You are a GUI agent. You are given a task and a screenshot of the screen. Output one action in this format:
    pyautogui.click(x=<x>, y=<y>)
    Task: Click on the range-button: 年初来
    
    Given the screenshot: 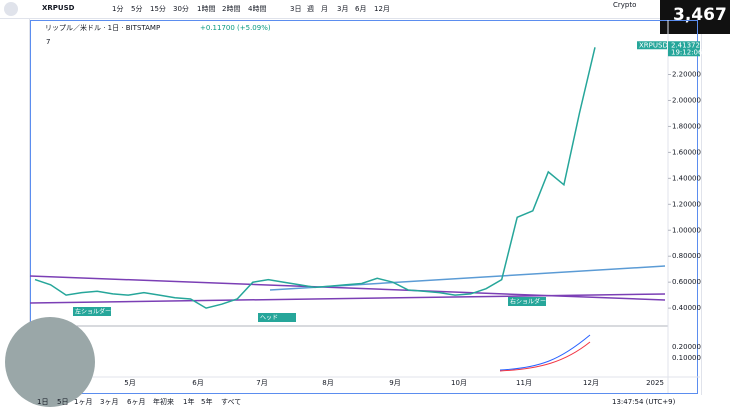 What is the action you would take?
    pyautogui.click(x=163, y=402)
    